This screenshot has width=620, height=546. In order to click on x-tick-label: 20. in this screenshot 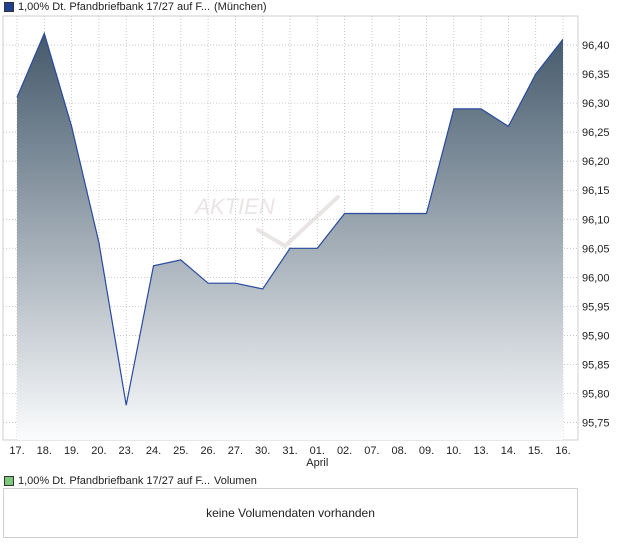, I will do `click(98, 451)`.